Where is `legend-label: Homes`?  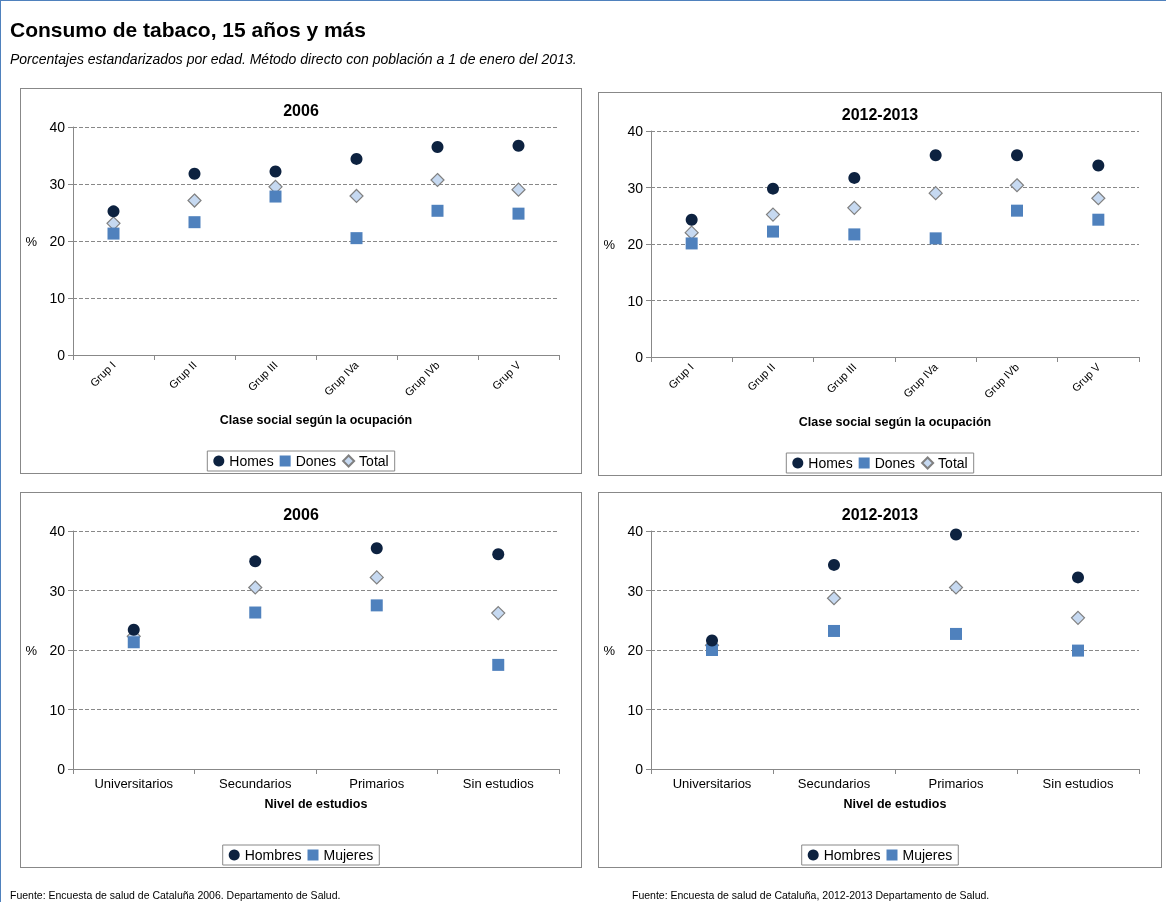 legend-label: Homes is located at coordinates (830, 463).